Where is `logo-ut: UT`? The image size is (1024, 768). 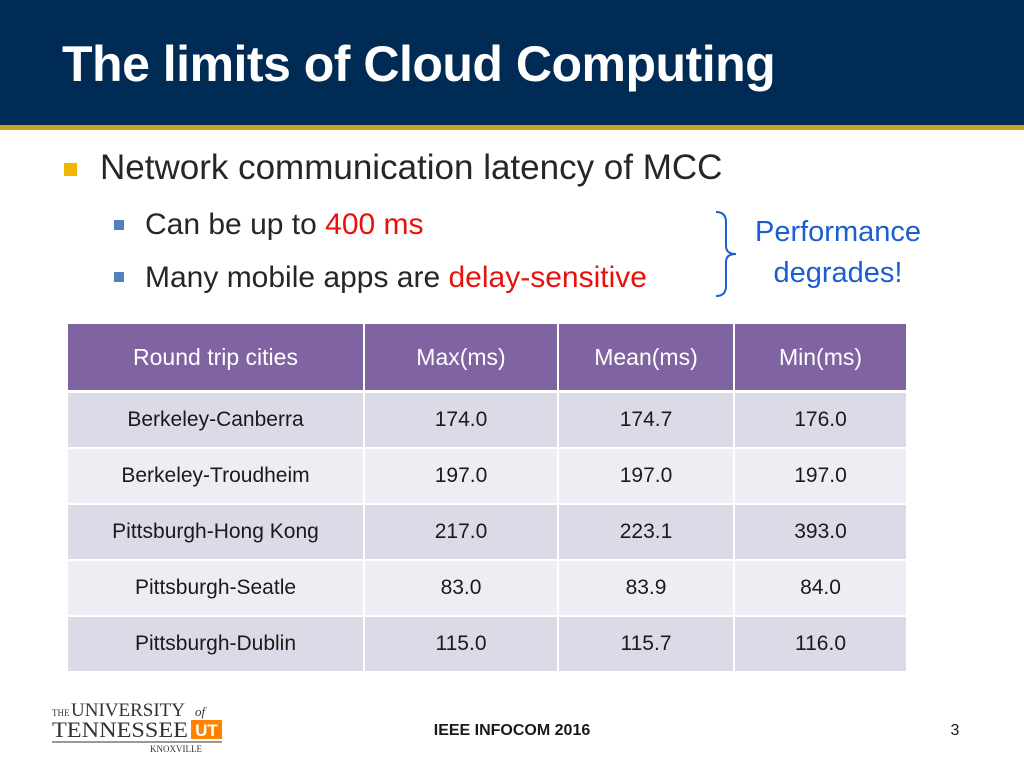 logo-ut: UT is located at coordinates (206, 730).